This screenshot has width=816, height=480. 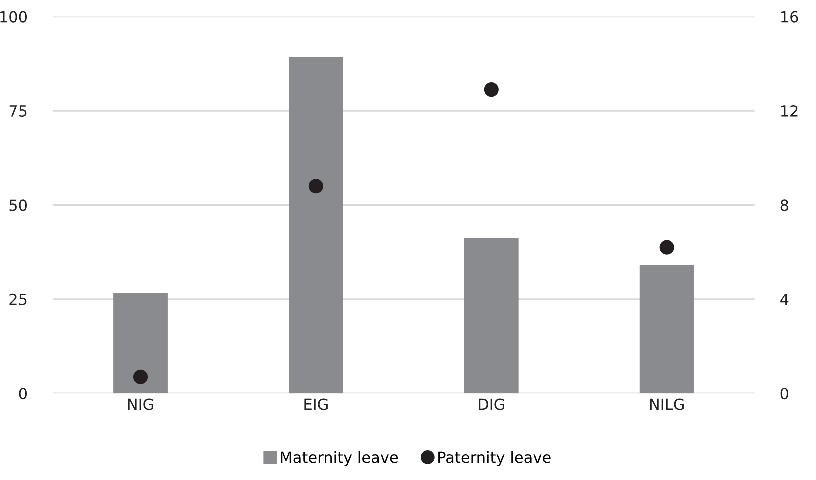 I want to click on y-tick-label: 100, so click(x=14, y=17).